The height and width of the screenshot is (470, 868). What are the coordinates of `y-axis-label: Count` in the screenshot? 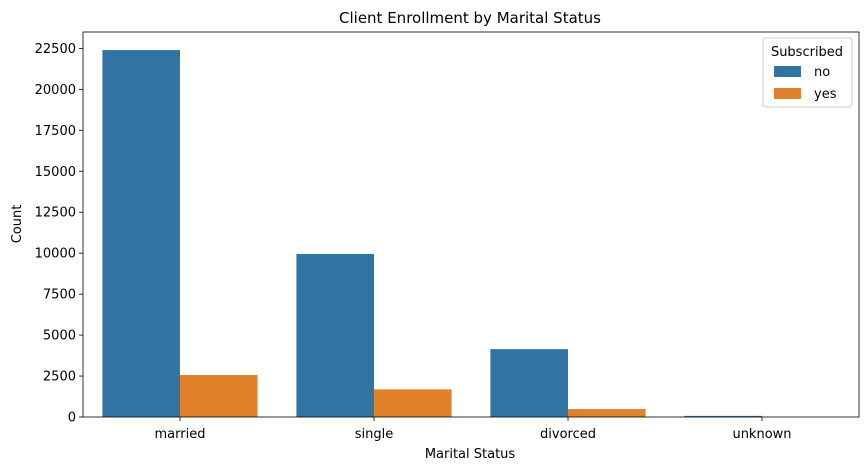 It's located at (17, 224).